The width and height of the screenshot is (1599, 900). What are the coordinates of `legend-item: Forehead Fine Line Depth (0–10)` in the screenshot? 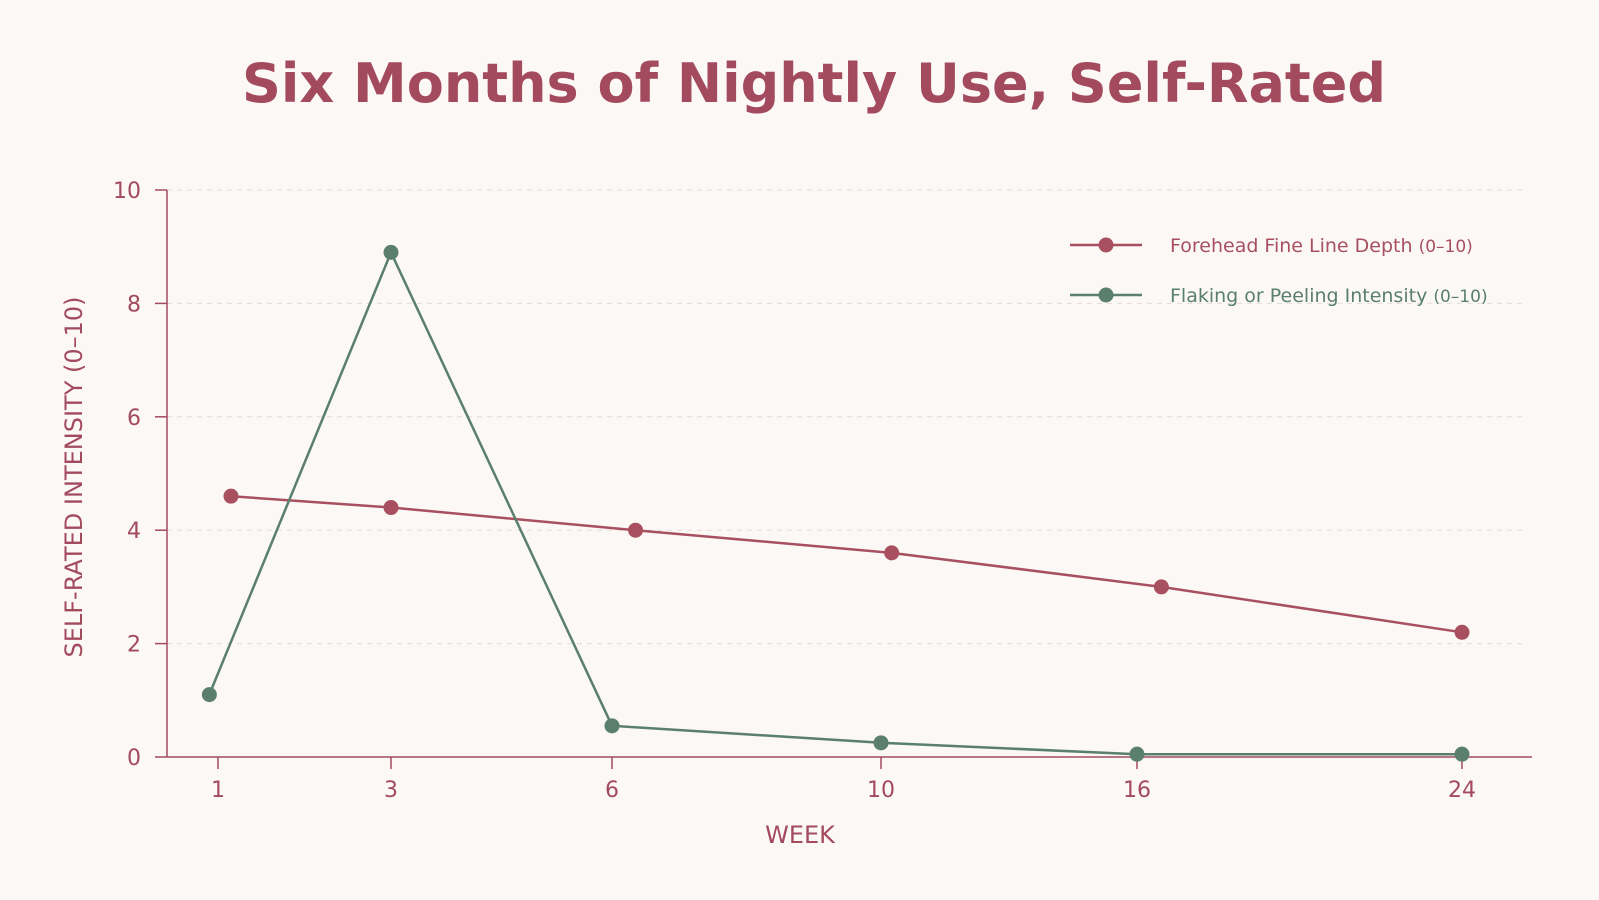 It's located at (1271, 246).